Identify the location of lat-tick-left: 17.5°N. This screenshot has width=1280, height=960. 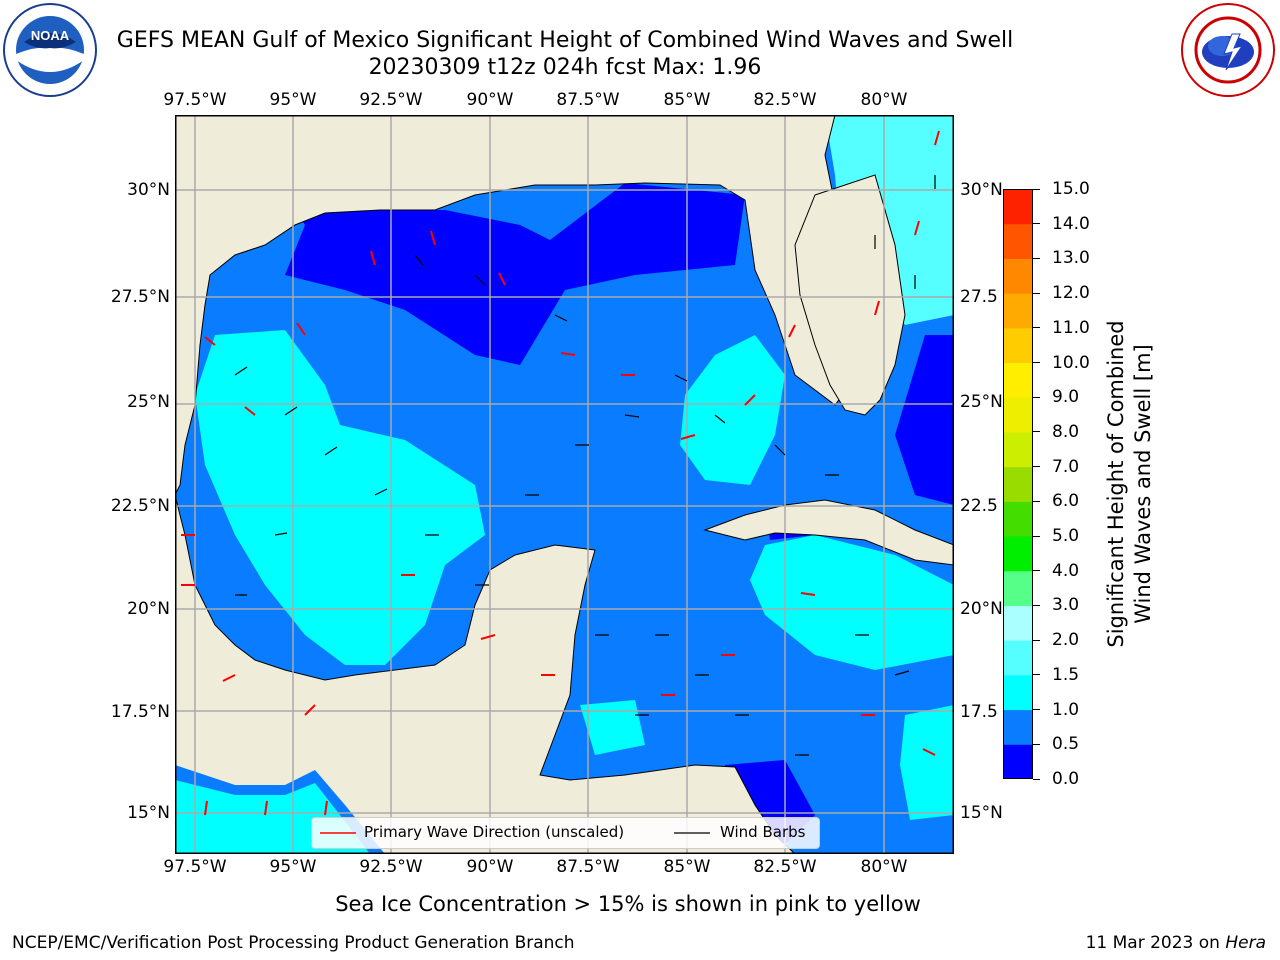
(140, 712).